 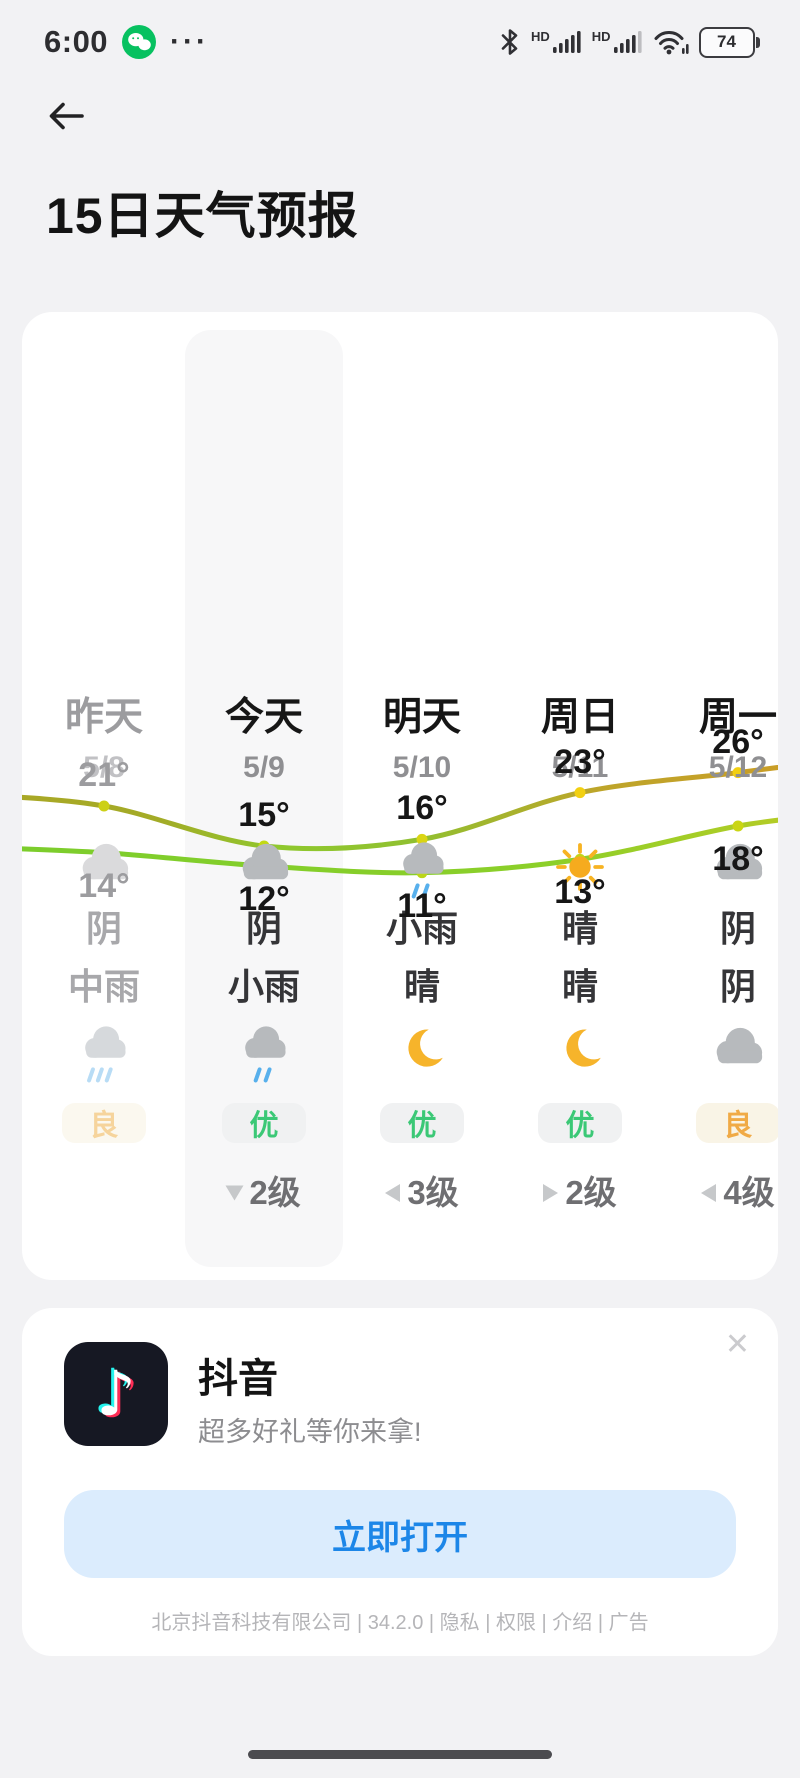 I want to click on date-label: 5/10, so click(x=422, y=767).